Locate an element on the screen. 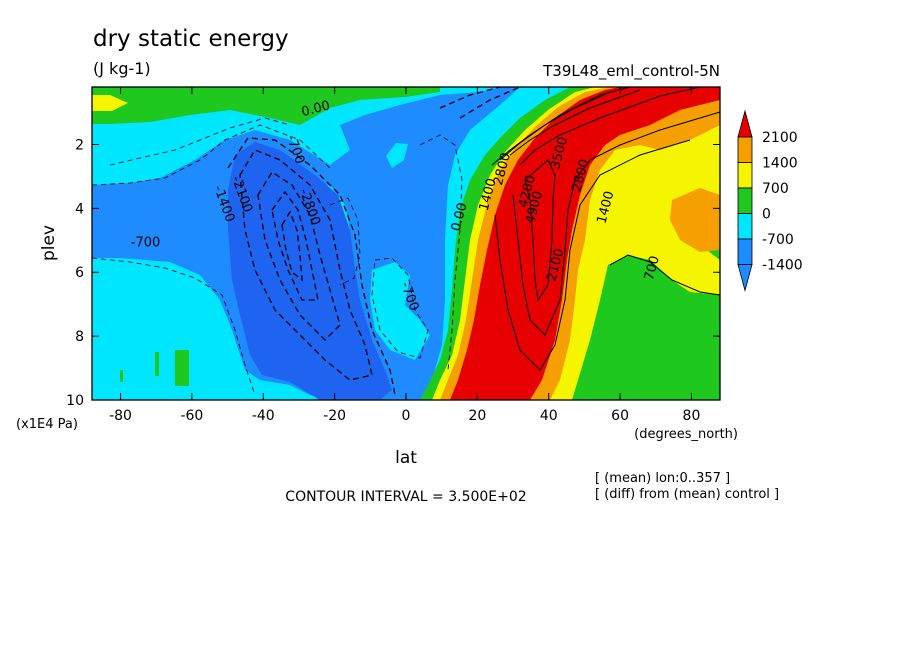 This screenshot has height=654, width=904. x-tick-label: -80 is located at coordinates (120, 416).